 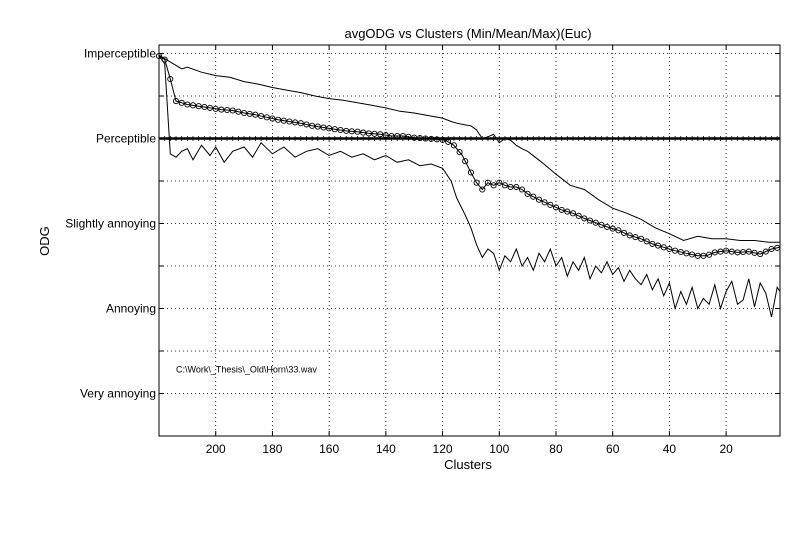 What do you see at coordinates (120, 54) in the screenshot?
I see `y-tick-label: Imperceptible` at bounding box center [120, 54].